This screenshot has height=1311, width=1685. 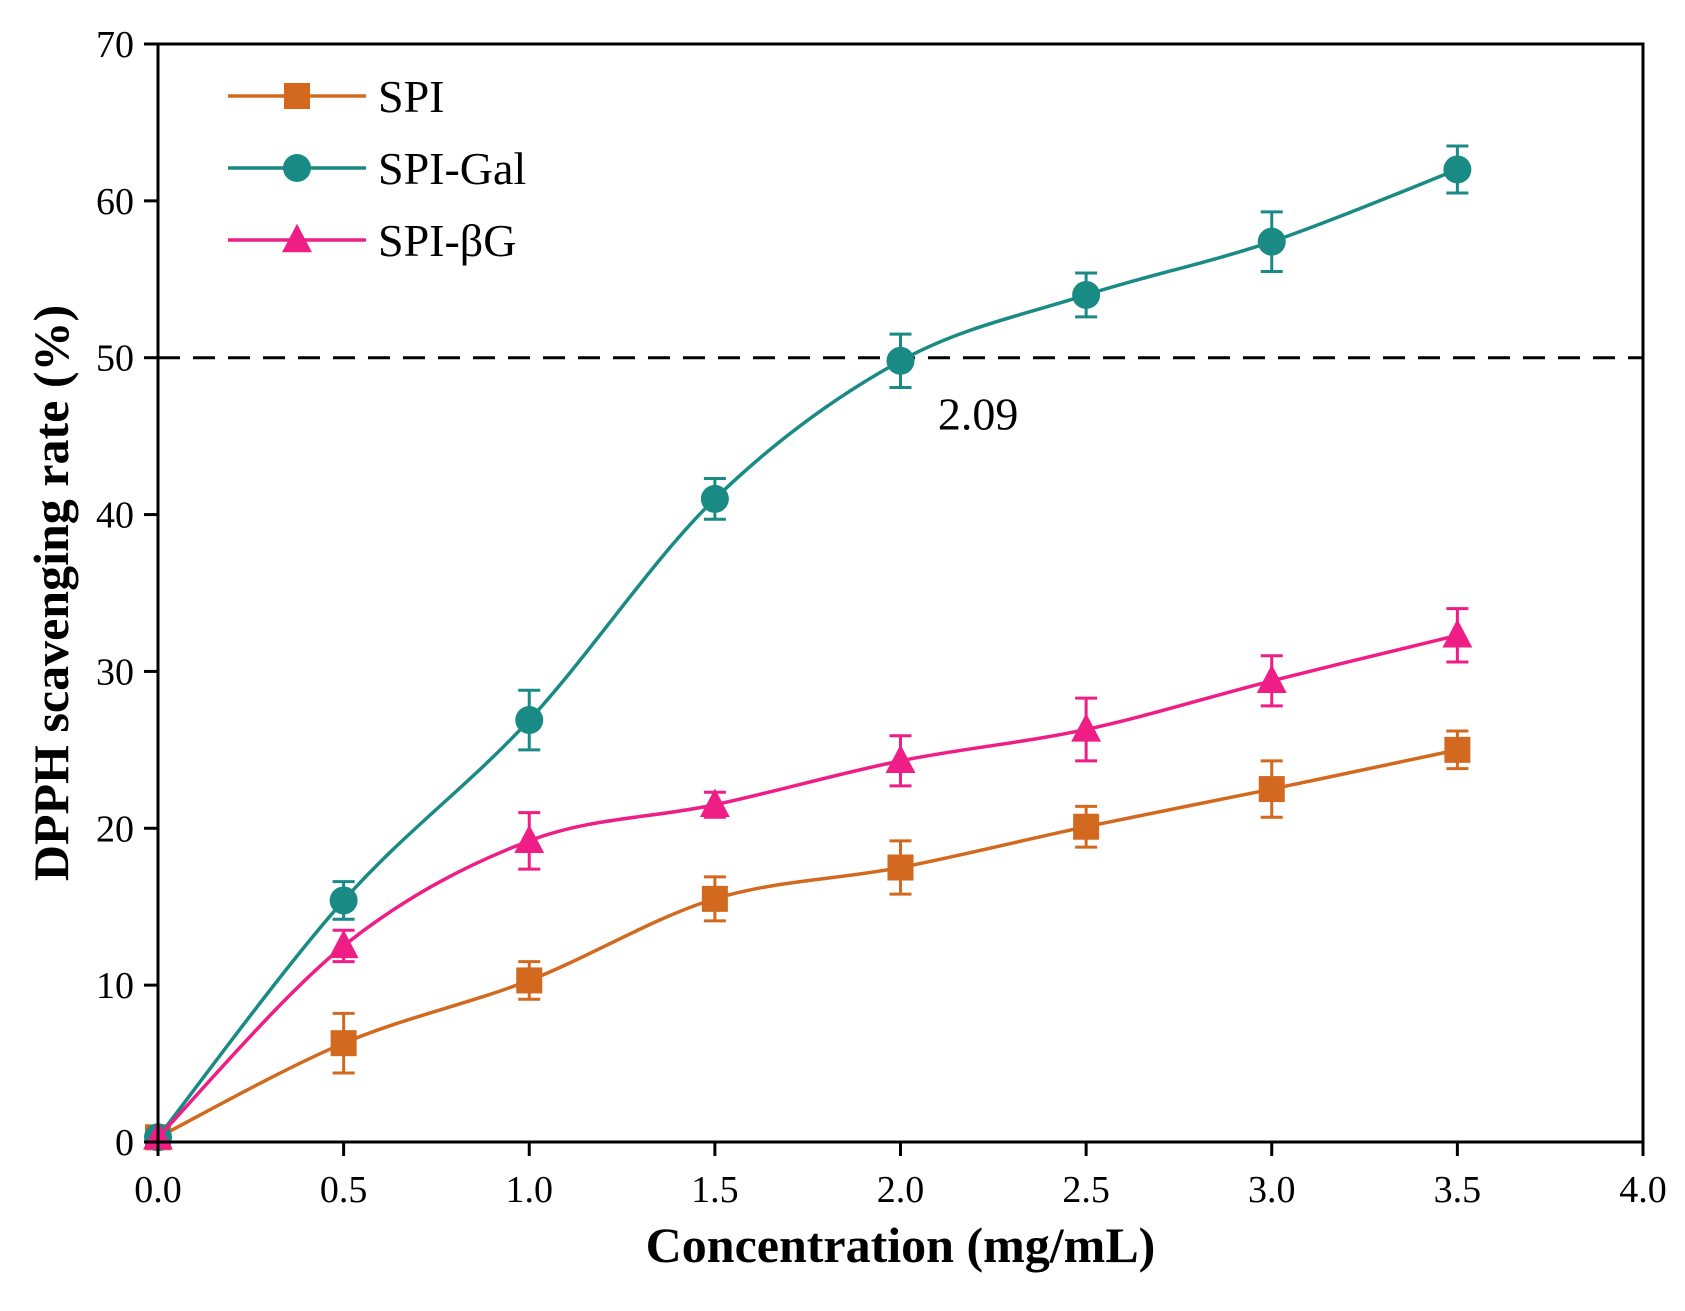 What do you see at coordinates (115, 672) in the screenshot?
I see `y-tick-label: 30` at bounding box center [115, 672].